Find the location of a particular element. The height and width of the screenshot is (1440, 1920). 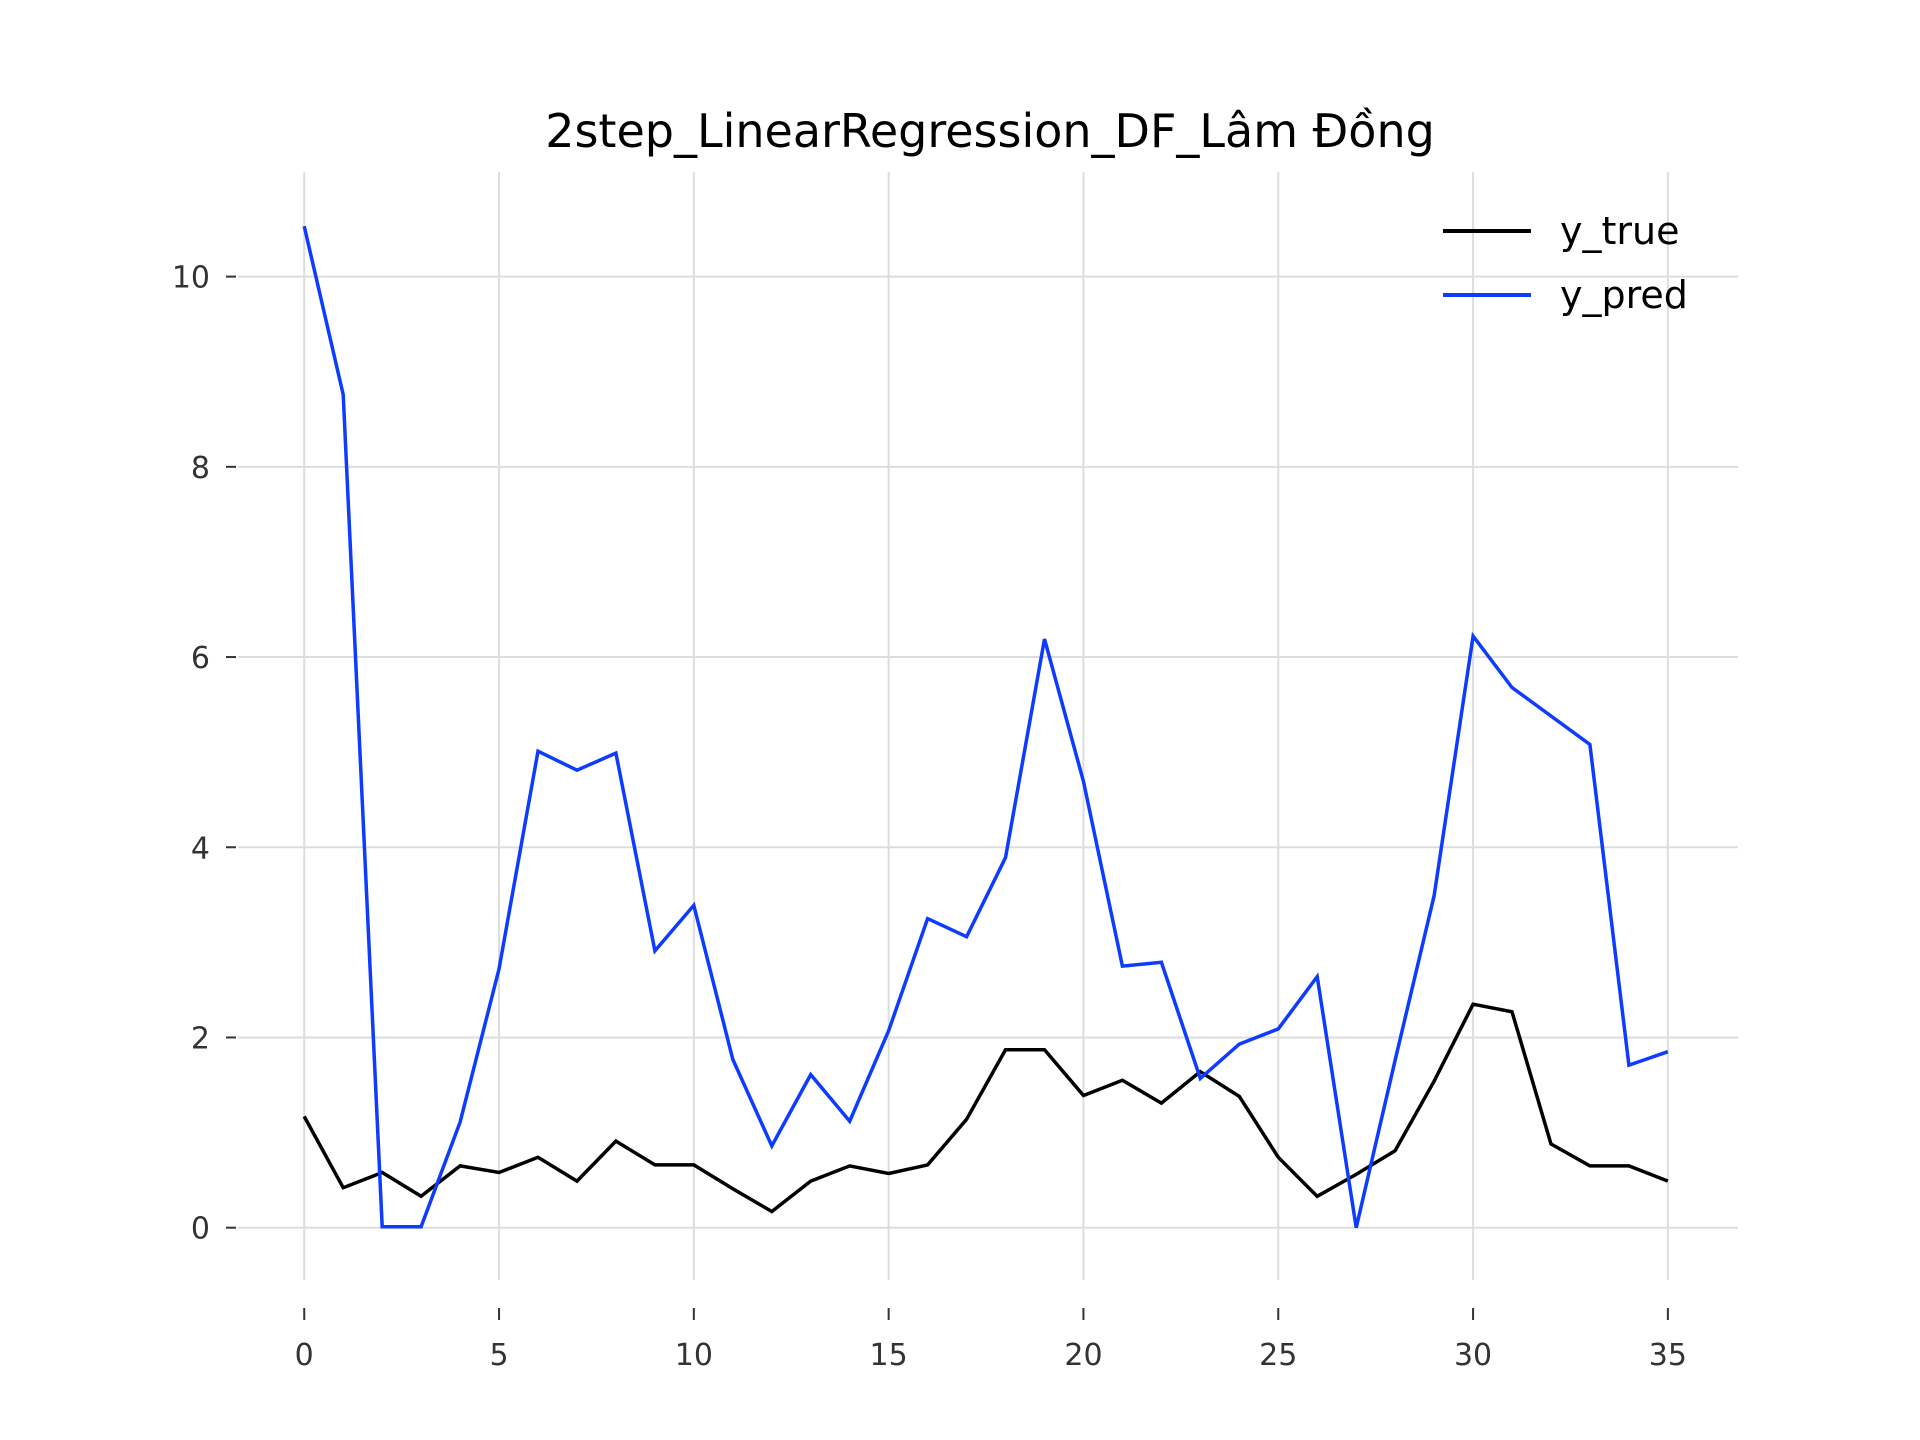

x-tick-label-10: 10 is located at coordinates (694, 1355).